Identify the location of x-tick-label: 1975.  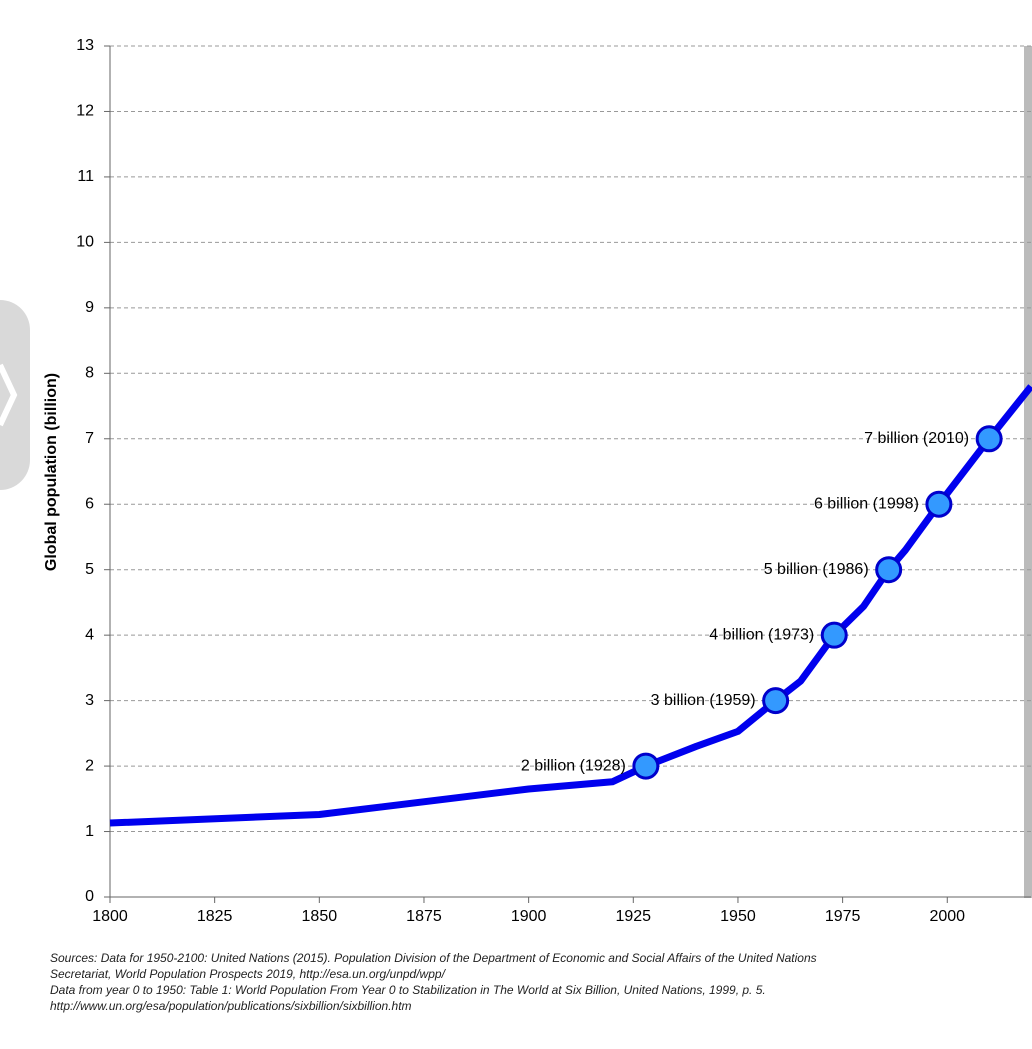
(843, 916).